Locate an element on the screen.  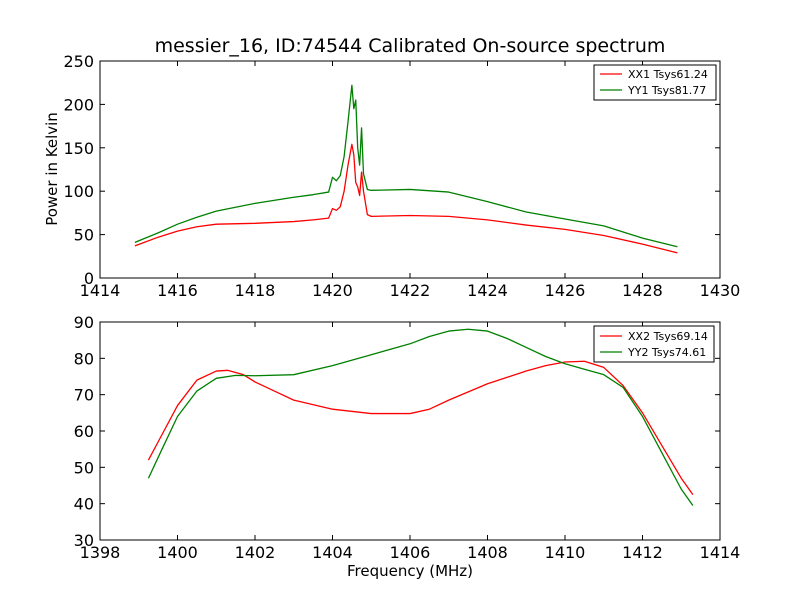
x-tick-label-top-5: 1424 is located at coordinates (487, 290).